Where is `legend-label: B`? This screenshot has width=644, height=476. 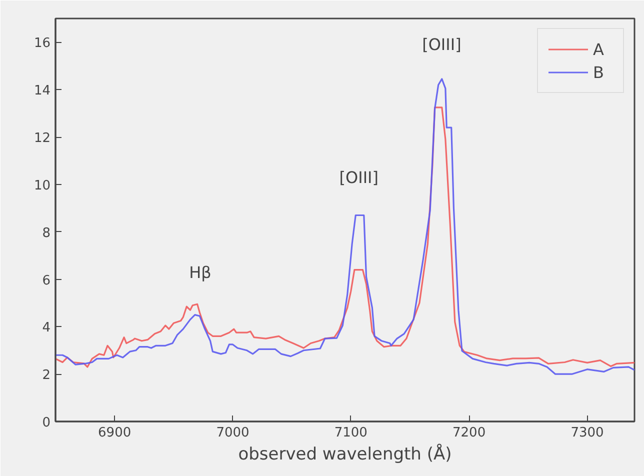 legend-label: B is located at coordinates (599, 72).